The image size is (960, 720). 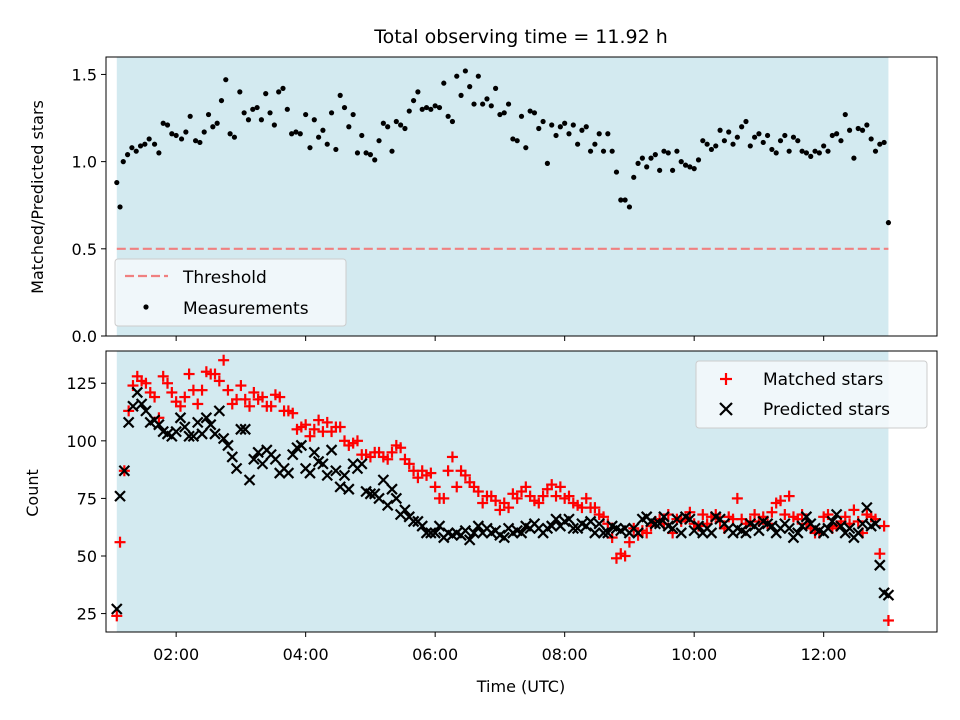 I want to click on top-legend-box, so click(x=230, y=292).